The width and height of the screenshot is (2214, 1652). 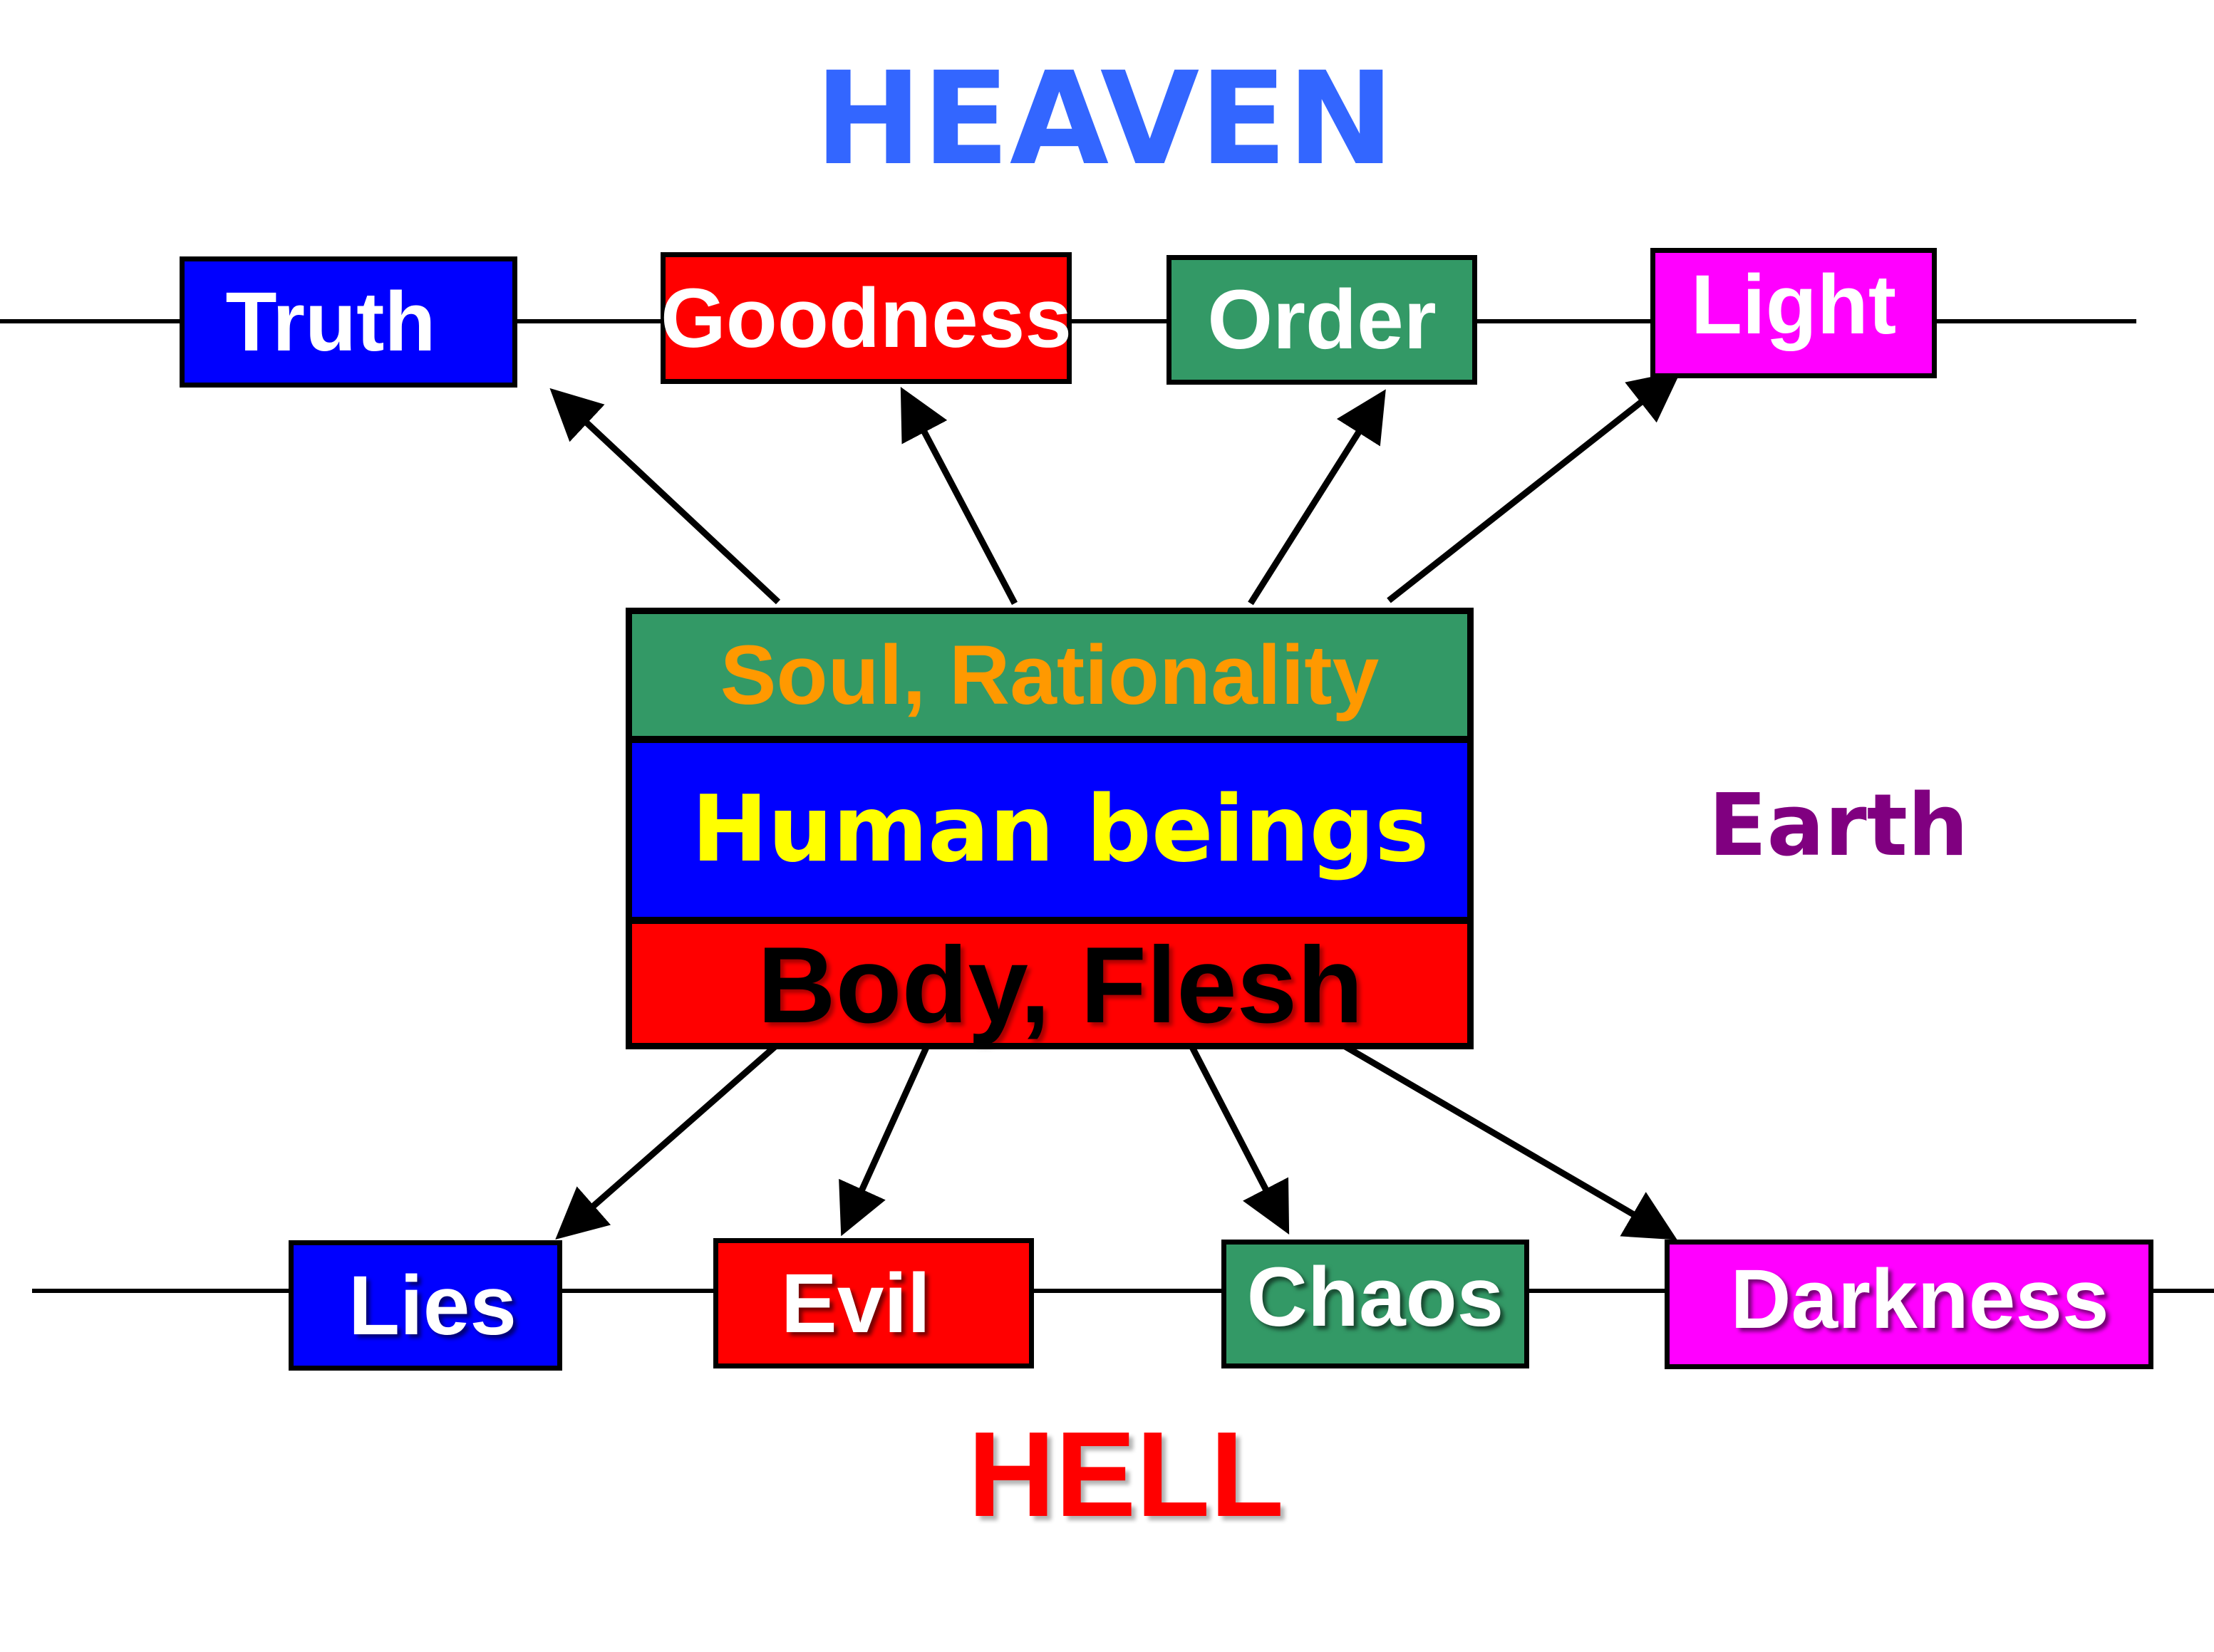 I want to click on chaos-box: Chaos, so click(x=1375, y=1304).